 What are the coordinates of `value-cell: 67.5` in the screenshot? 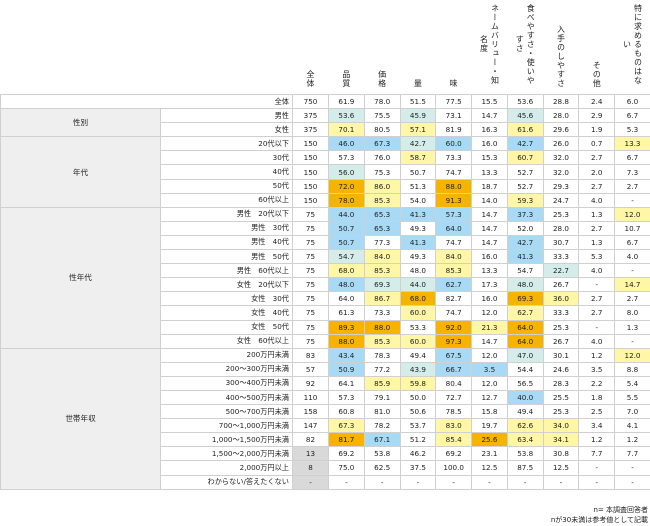 It's located at (454, 355).